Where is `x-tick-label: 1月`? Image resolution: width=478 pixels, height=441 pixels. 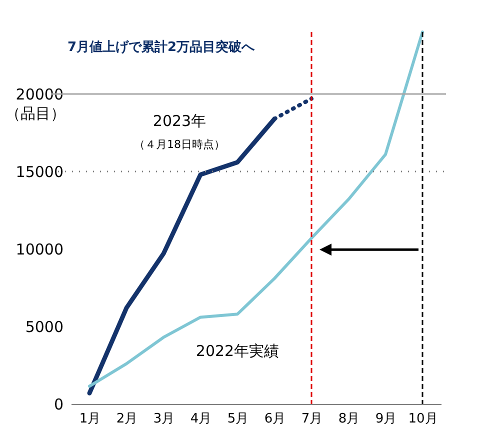
x-tick-label: 1月 is located at coordinates (90, 419).